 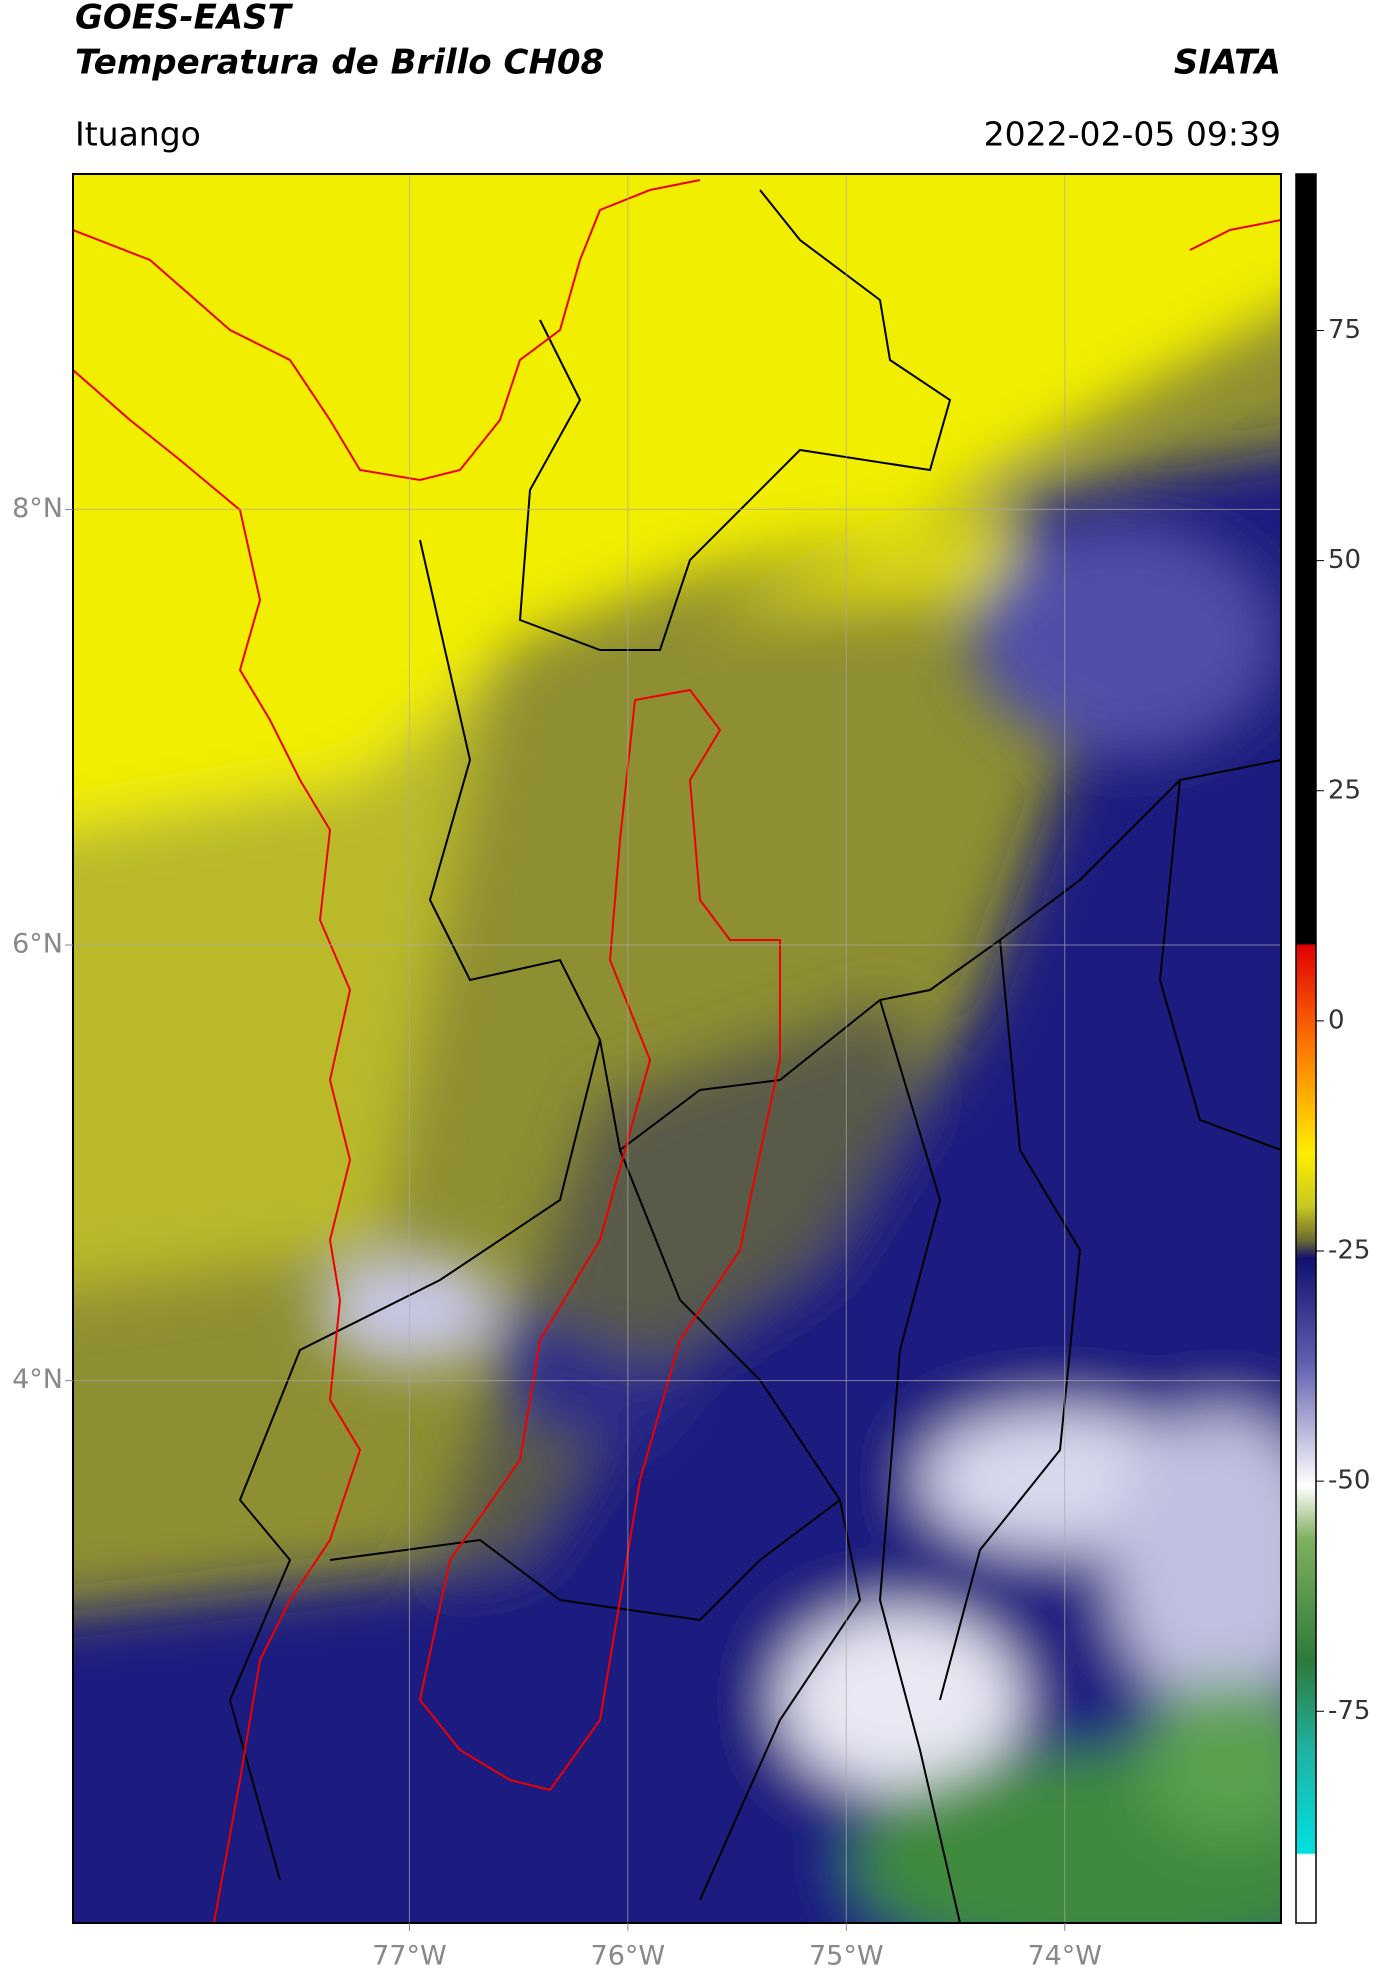 What do you see at coordinates (37, 944) in the screenshot?
I see `y-tick-label: 6°N` at bounding box center [37, 944].